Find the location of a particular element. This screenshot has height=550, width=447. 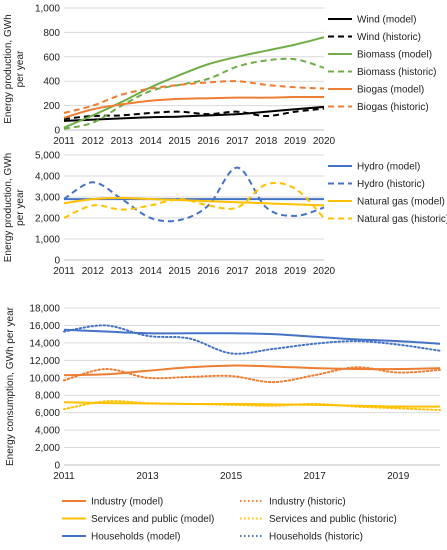

series-line-natural-gas-historic is located at coordinates (194, 200).